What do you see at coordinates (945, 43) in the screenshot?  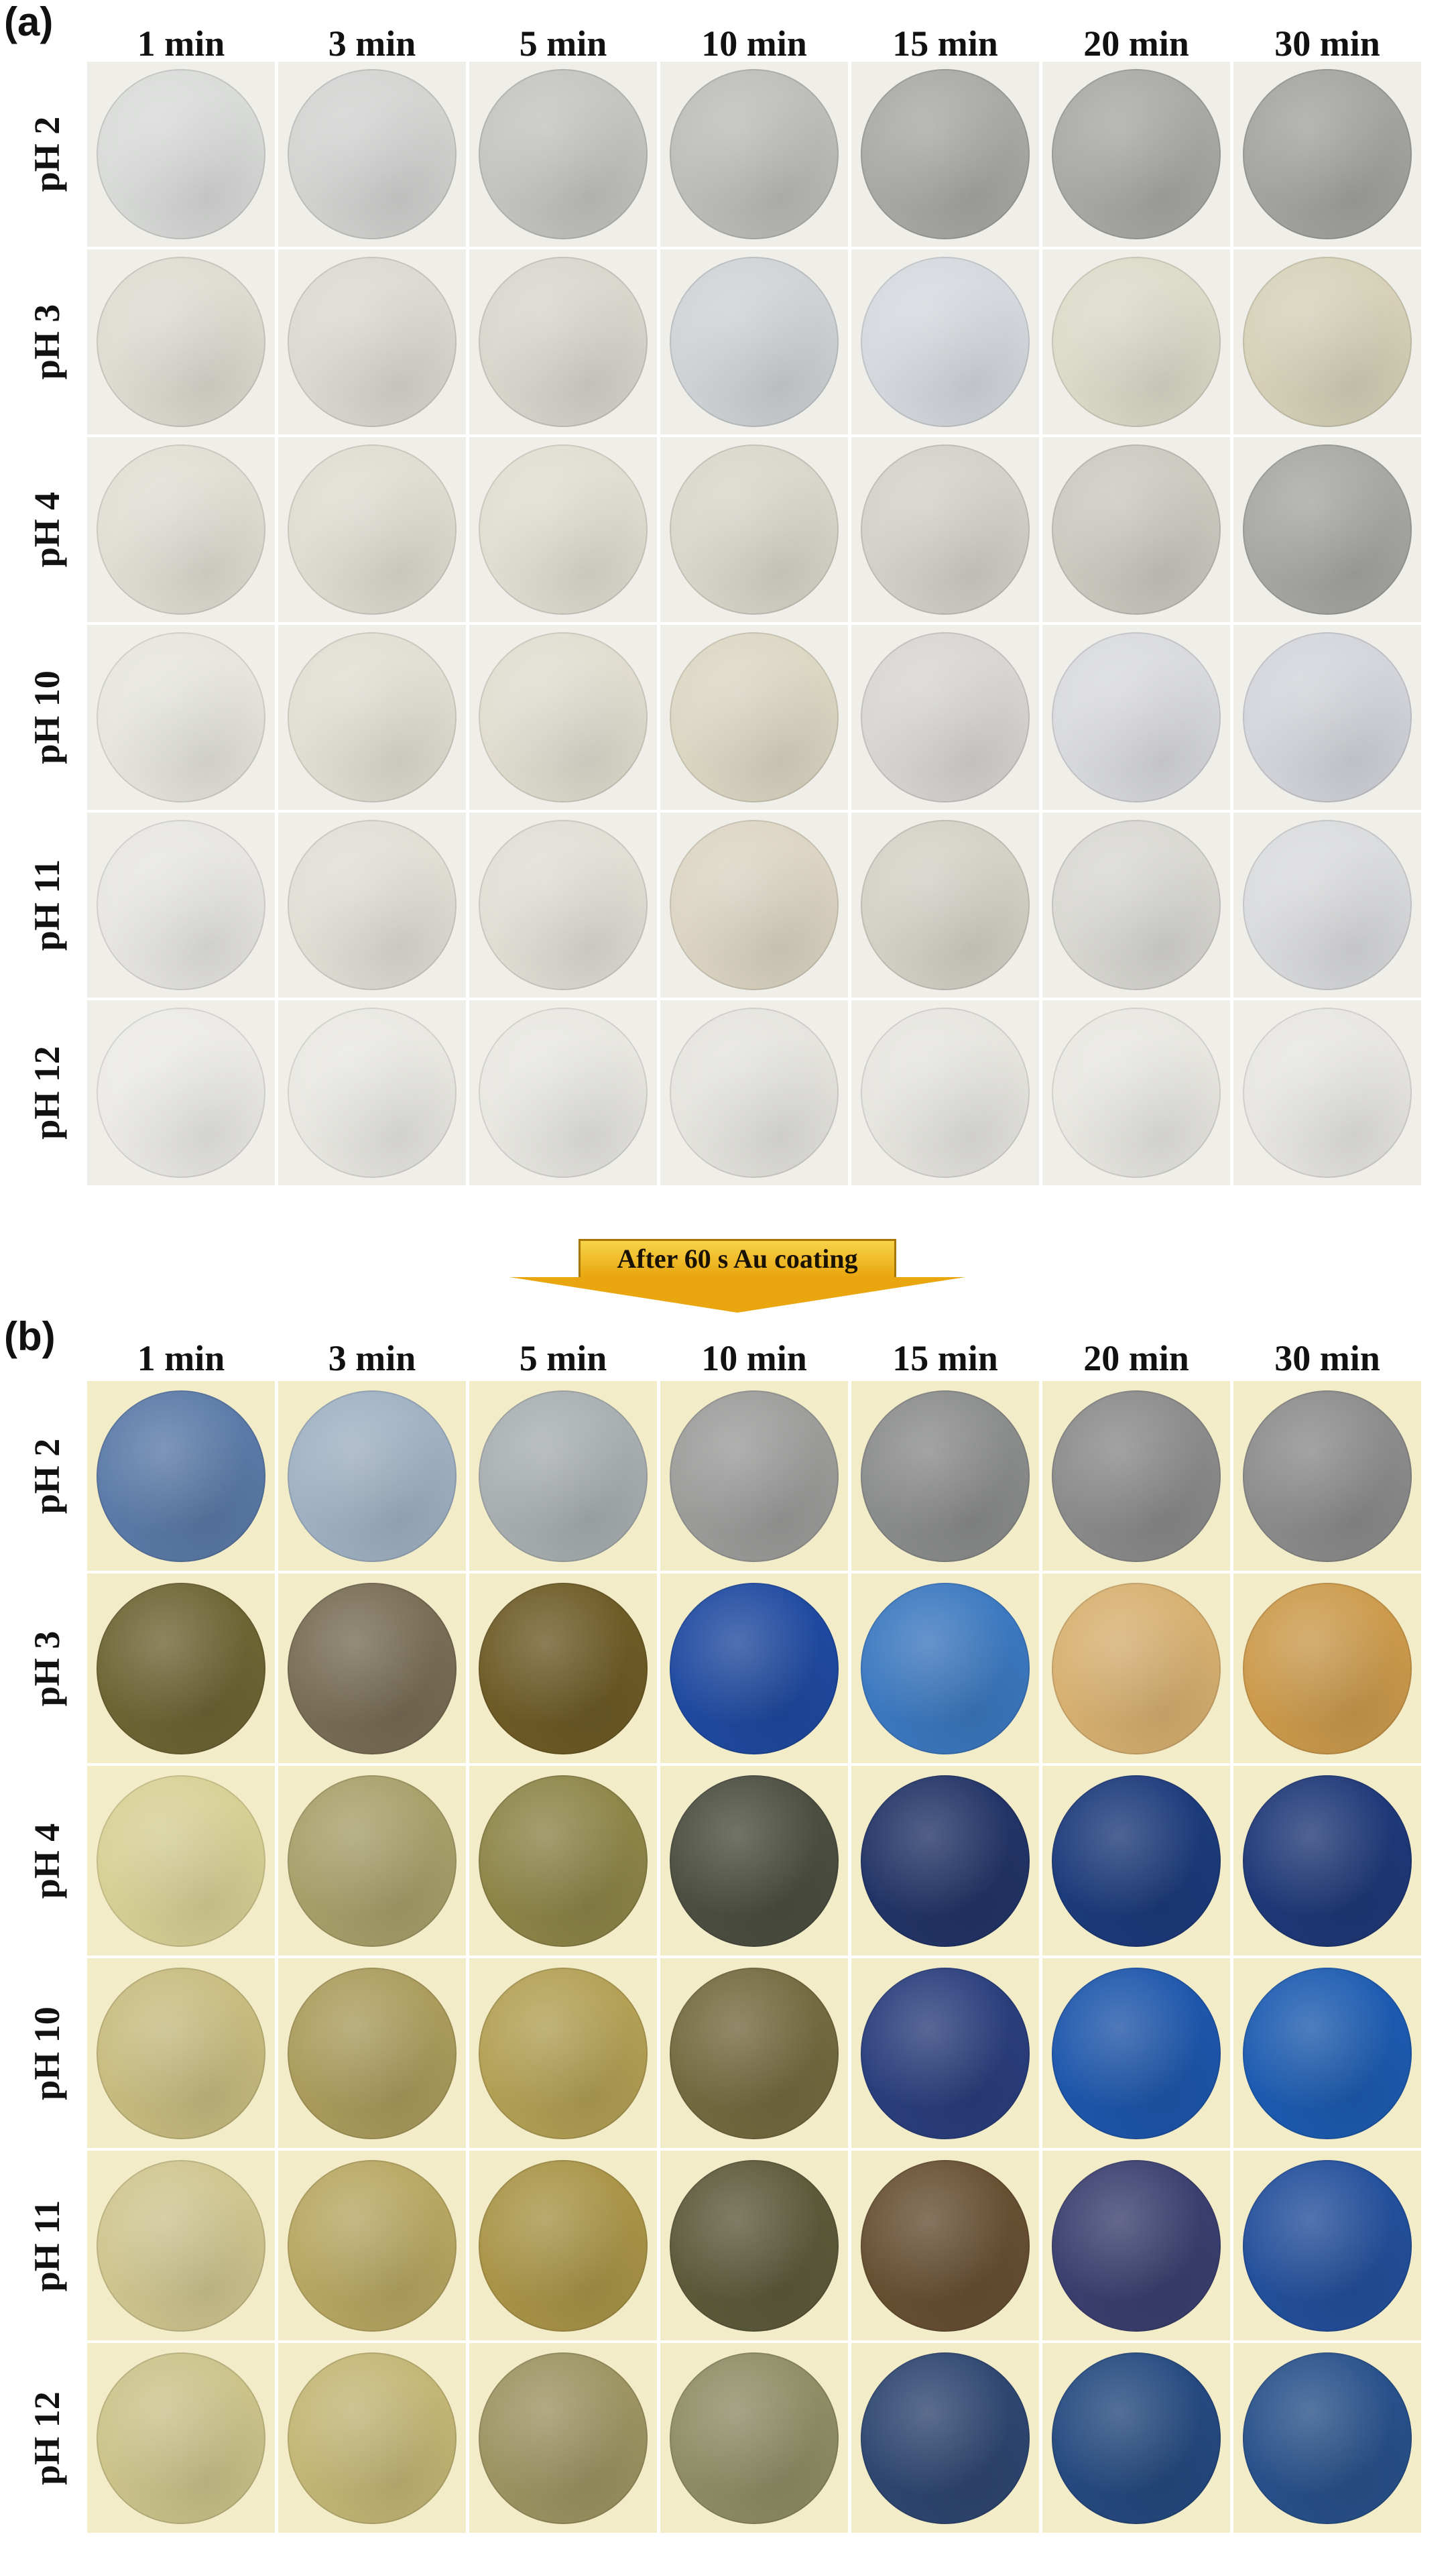 I see `panel-a-column-header: 15 min` at bounding box center [945, 43].